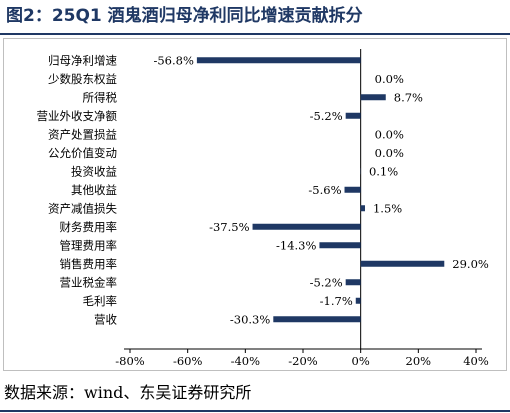 This screenshot has height=413, width=510. Describe the element at coordinates (77, 116) in the screenshot. I see `category-label: 营业外收支净额` at that location.